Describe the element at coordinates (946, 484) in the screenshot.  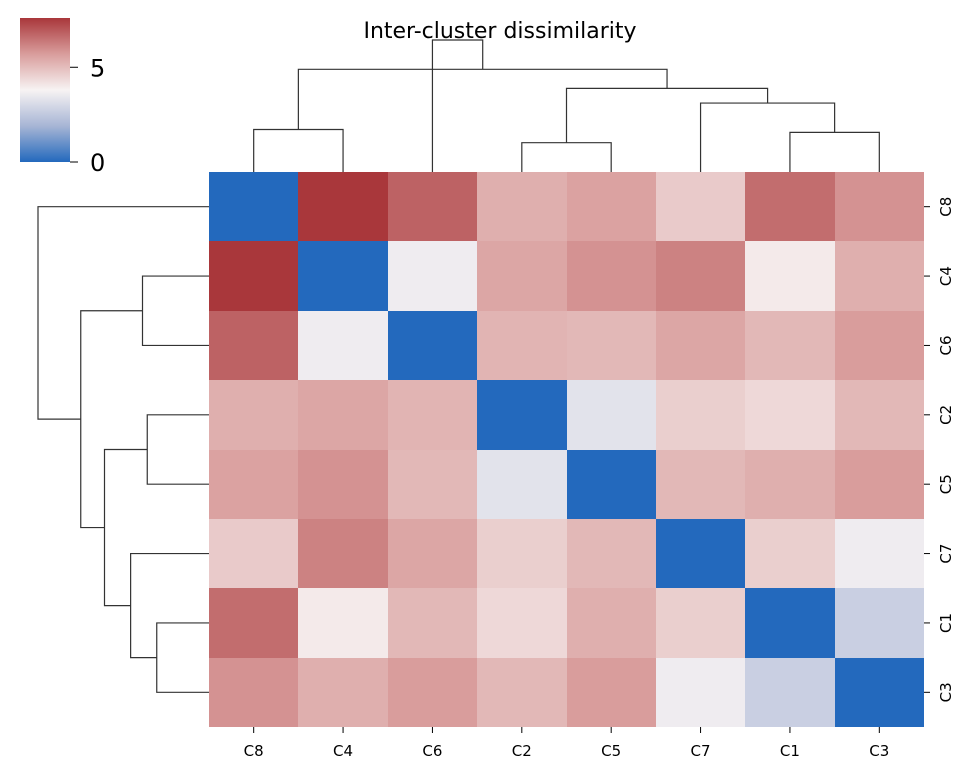
I see `y-tick-label-c5: C5` at that location.